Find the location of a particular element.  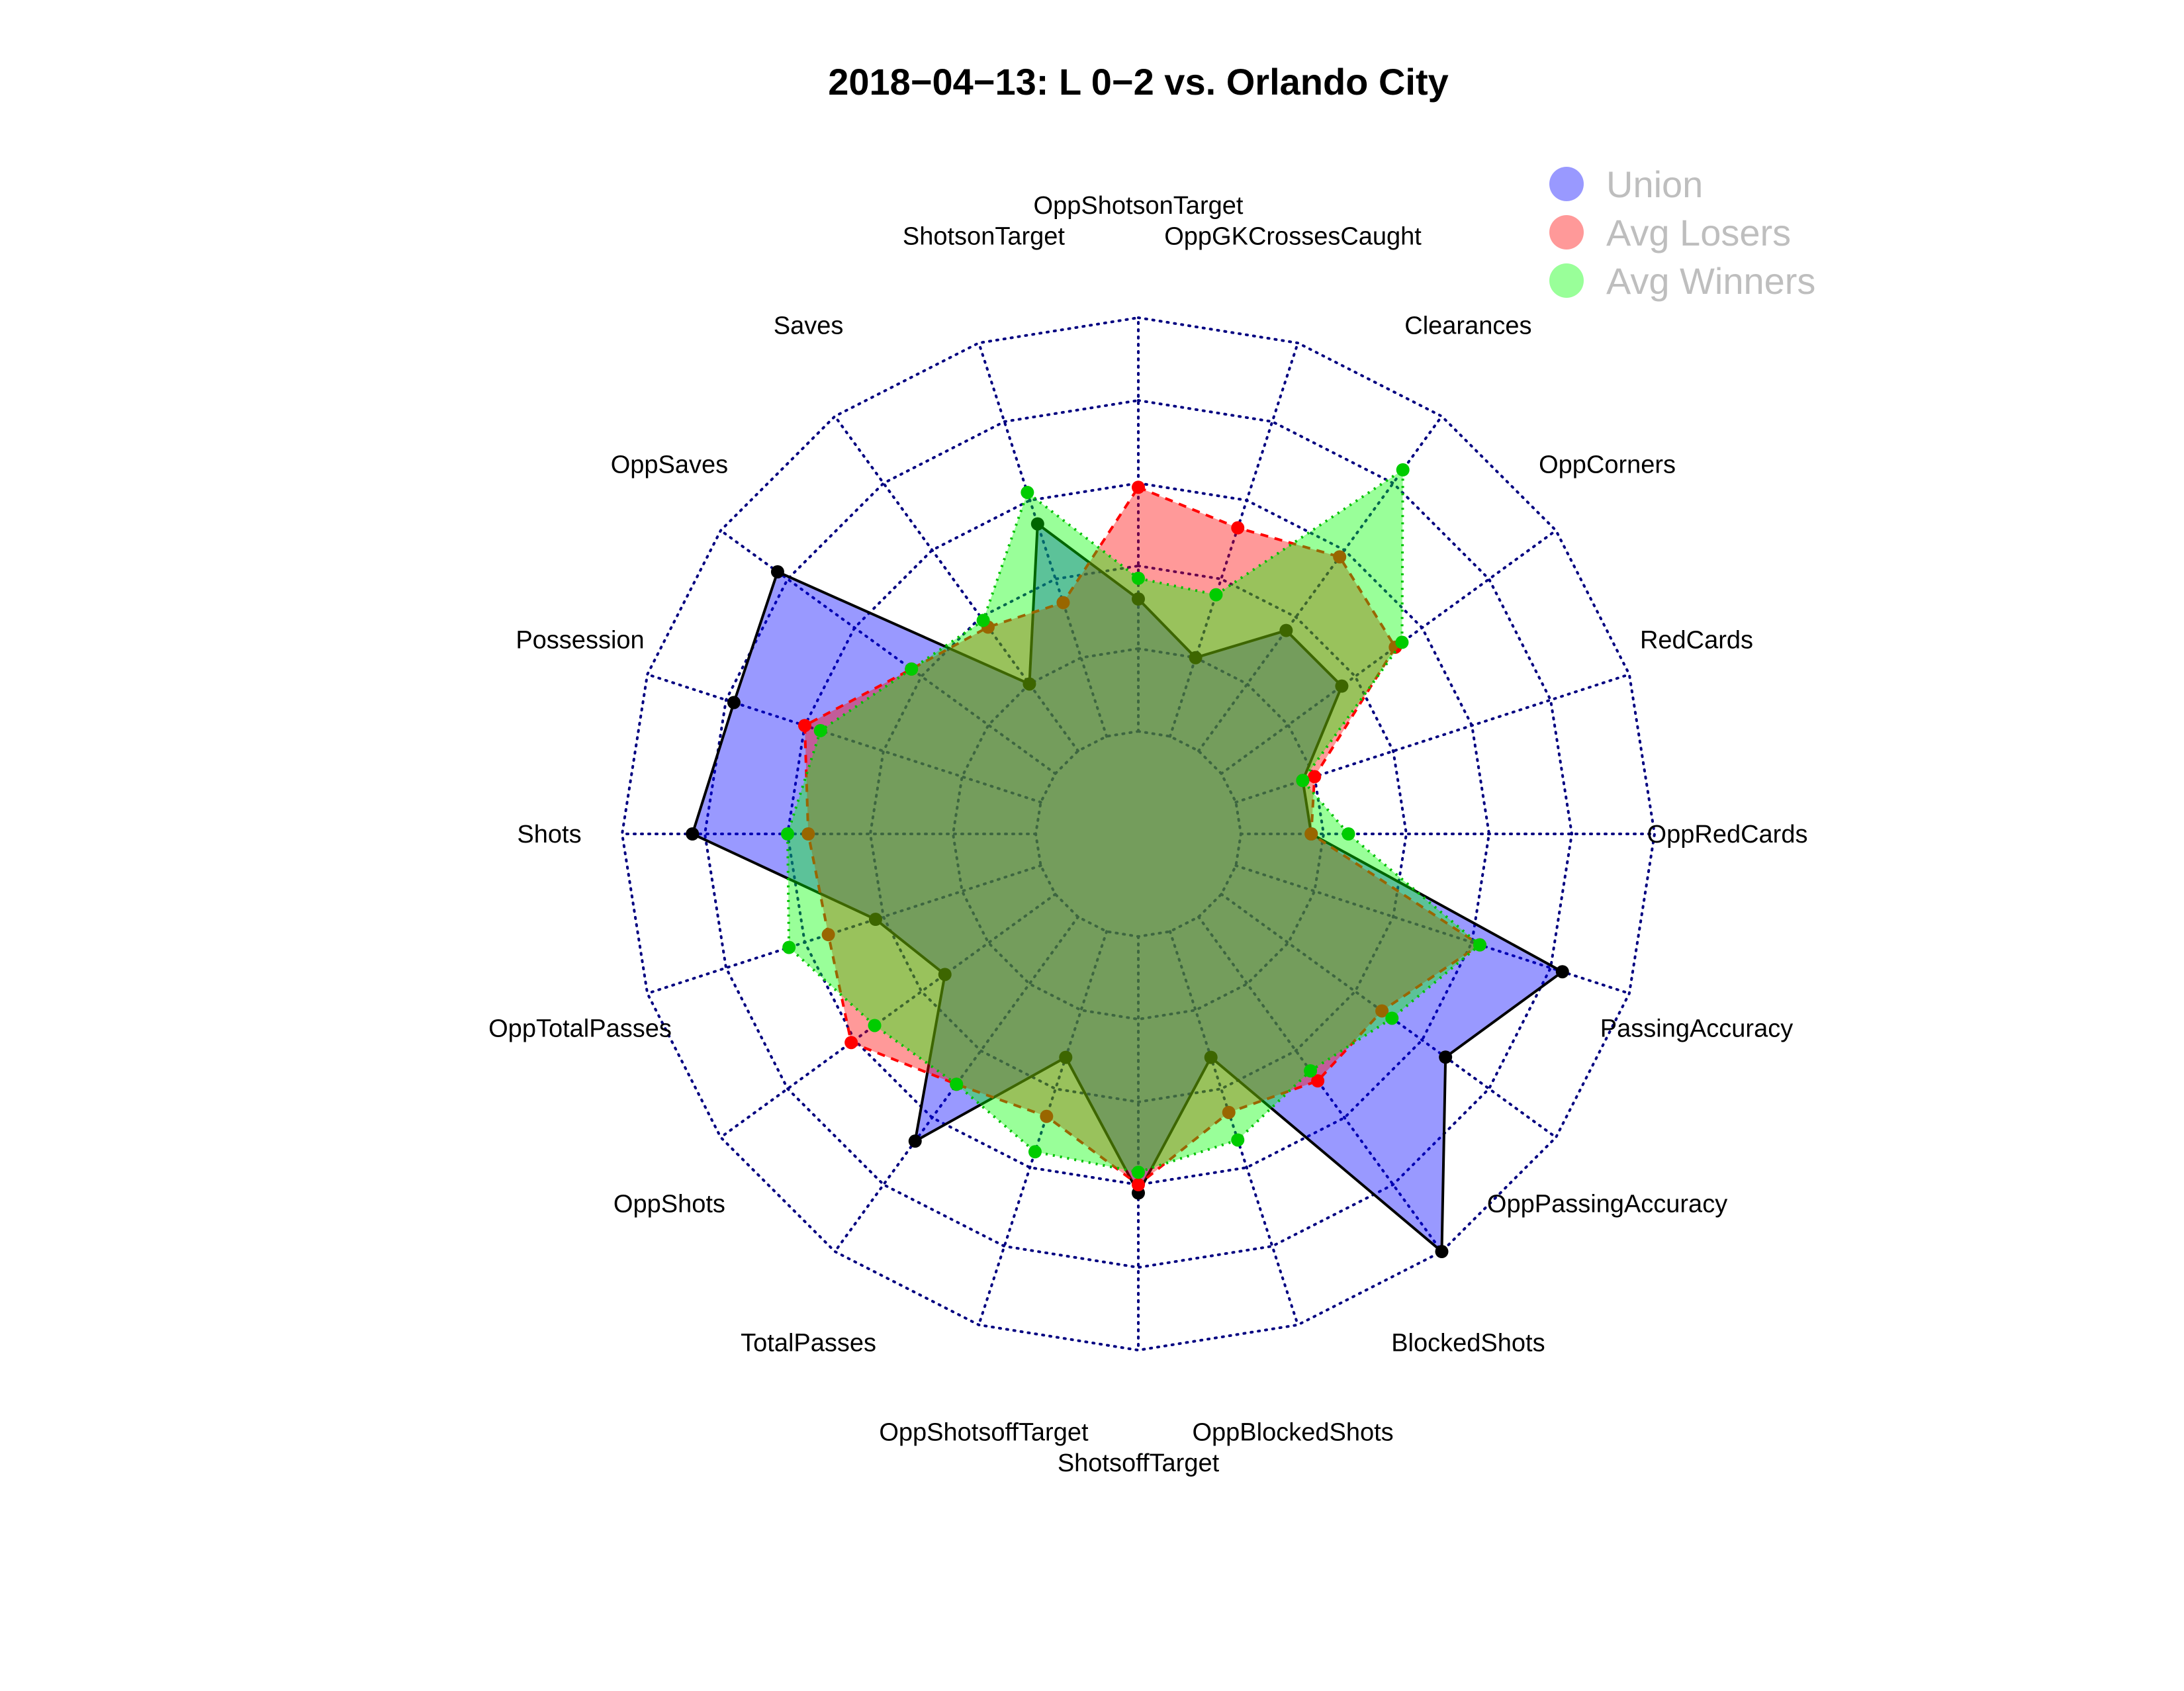

data-point-avg-winners-oppshots is located at coordinates (875, 1025).